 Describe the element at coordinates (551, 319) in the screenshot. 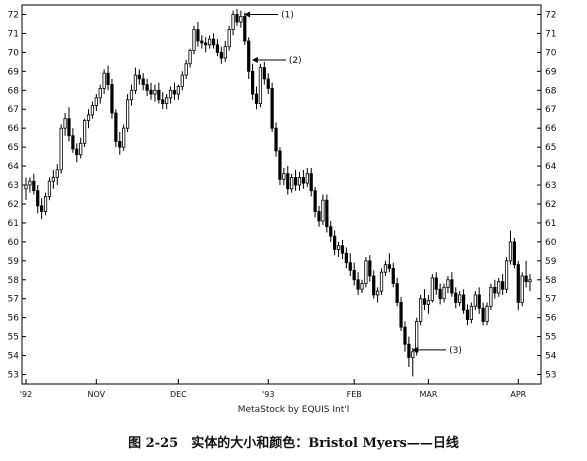

I see `y-tick-label-right: 56` at that location.